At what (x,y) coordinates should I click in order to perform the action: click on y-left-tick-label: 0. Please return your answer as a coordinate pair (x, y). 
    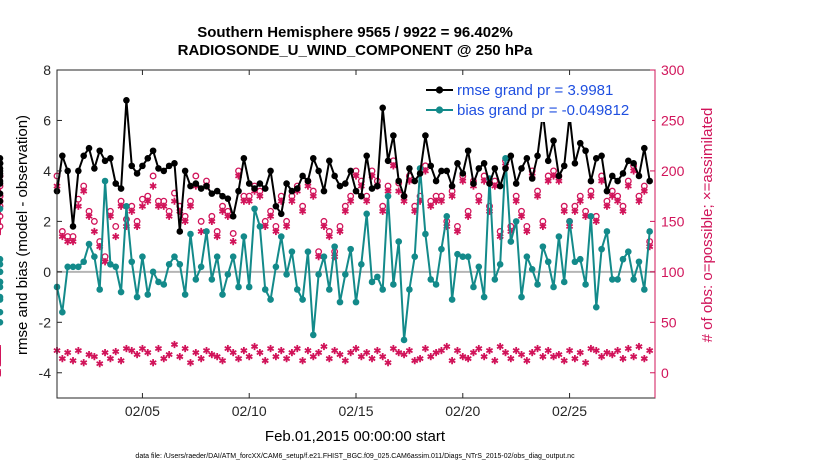
    Looking at the image, I should click on (47, 272).